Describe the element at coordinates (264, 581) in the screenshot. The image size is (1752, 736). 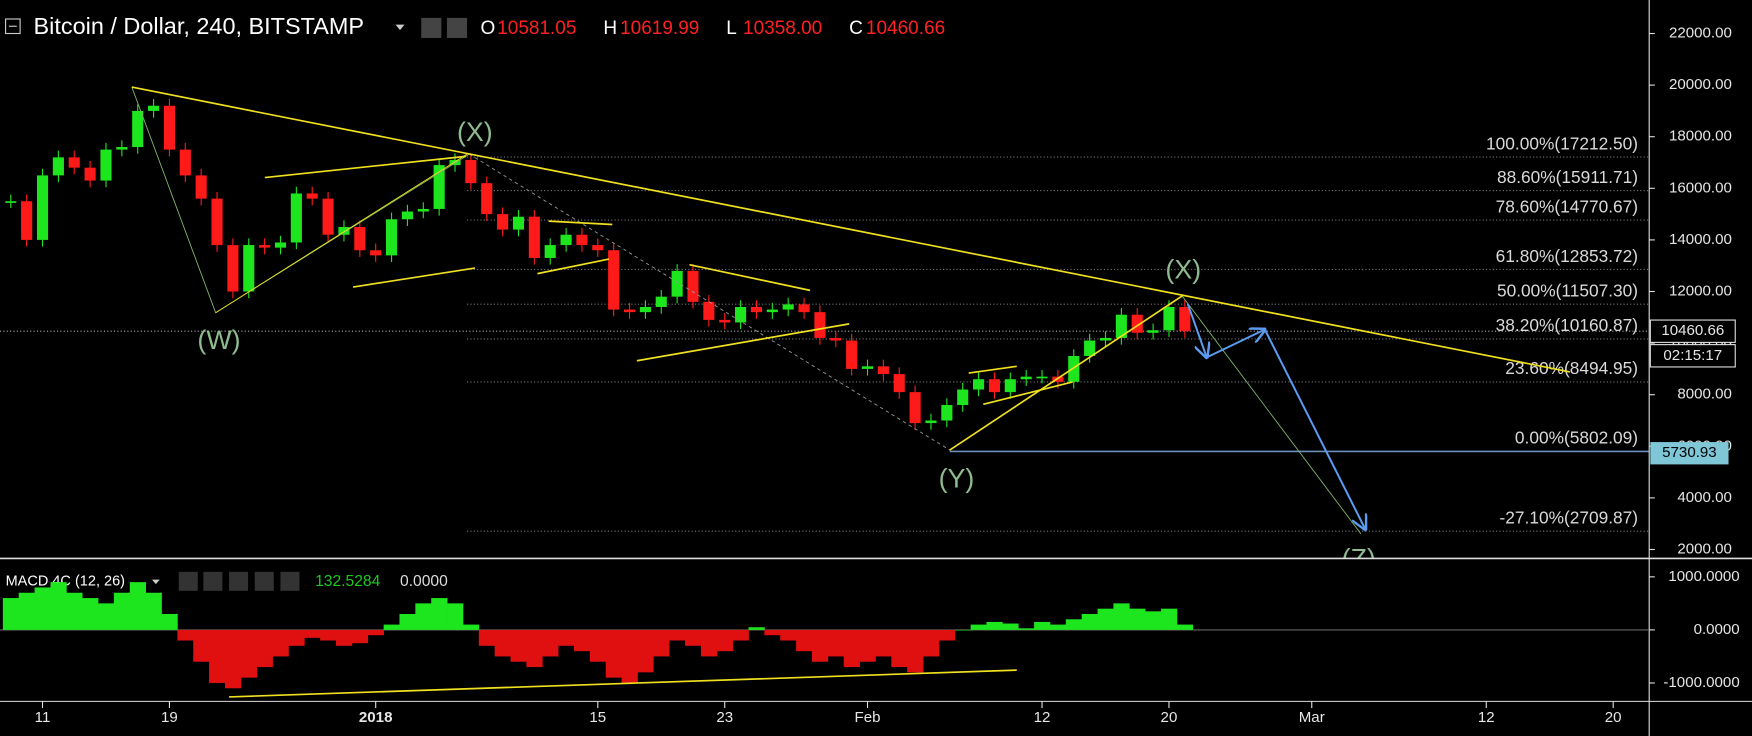
I see `add-button` at that location.